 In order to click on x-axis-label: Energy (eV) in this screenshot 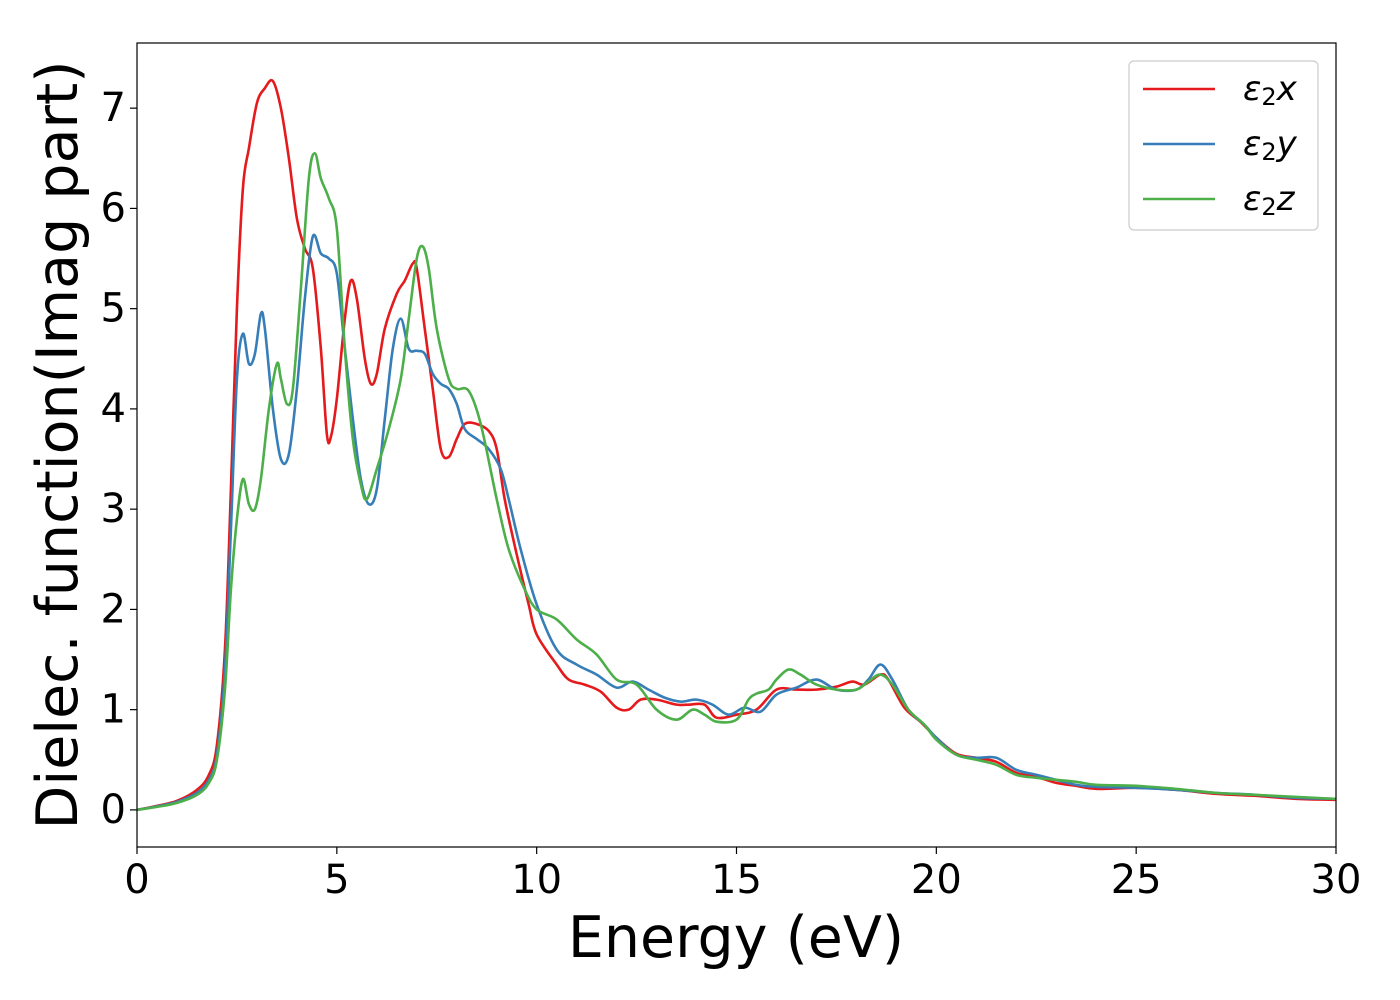, I will do `click(736, 938)`.